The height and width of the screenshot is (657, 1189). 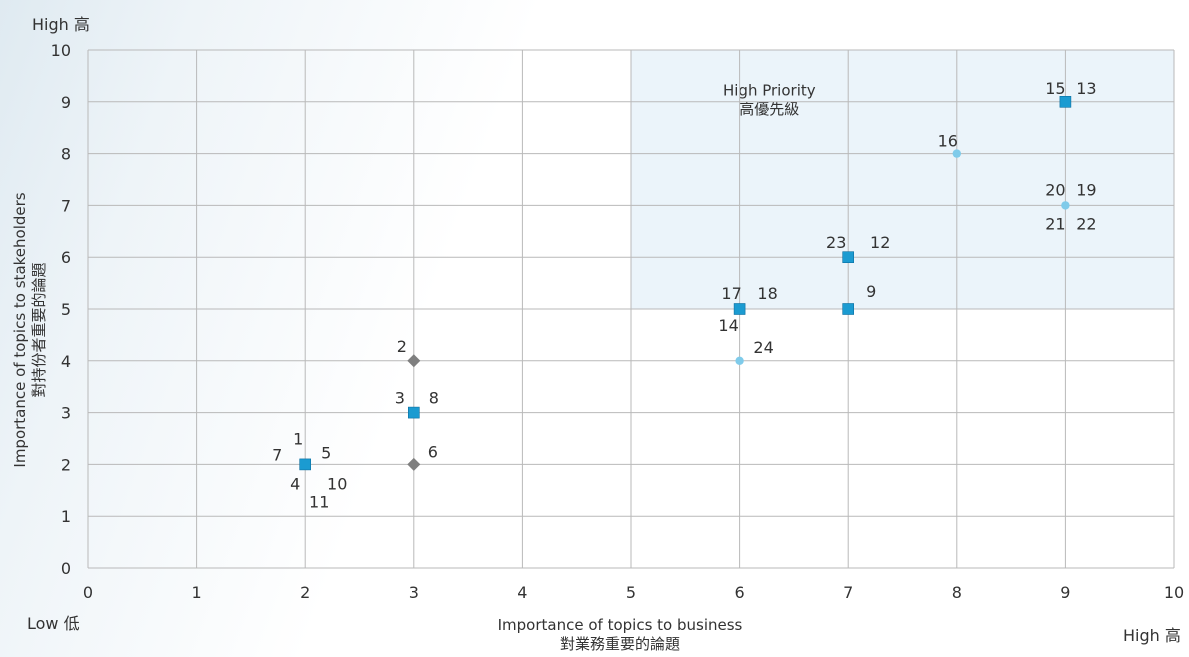 What do you see at coordinates (66, 257) in the screenshot?
I see `y-tick-label: 6` at bounding box center [66, 257].